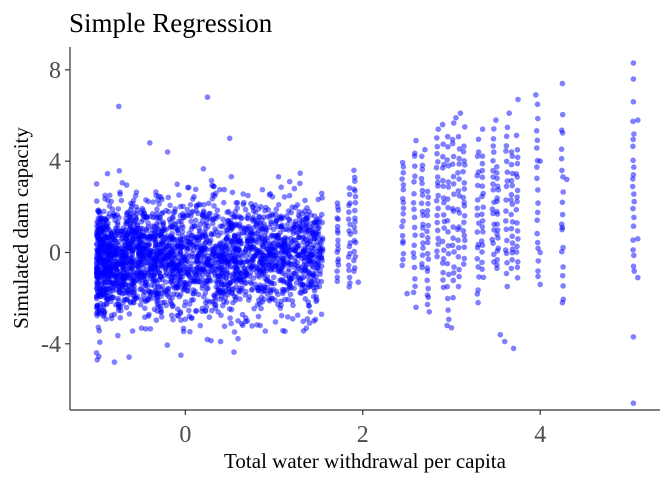  What do you see at coordinates (51, 345) in the screenshot?
I see `y-tick-label-0: -4` at bounding box center [51, 345].